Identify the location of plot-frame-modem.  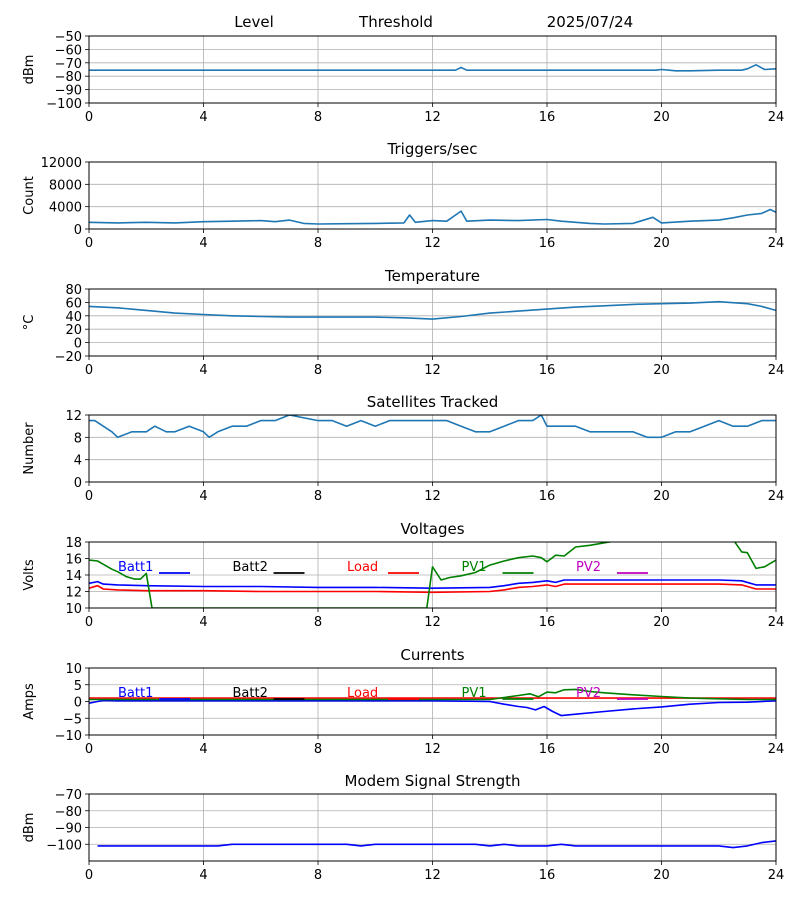
(432, 827).